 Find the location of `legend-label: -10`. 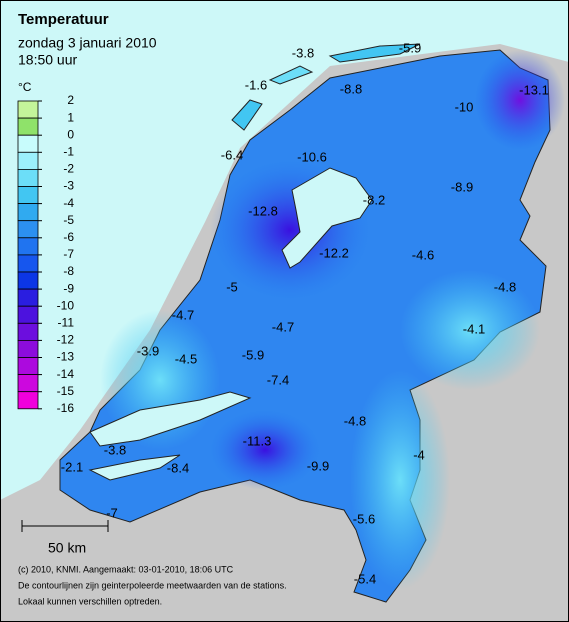

legend-label: -10 is located at coordinates (66, 305).